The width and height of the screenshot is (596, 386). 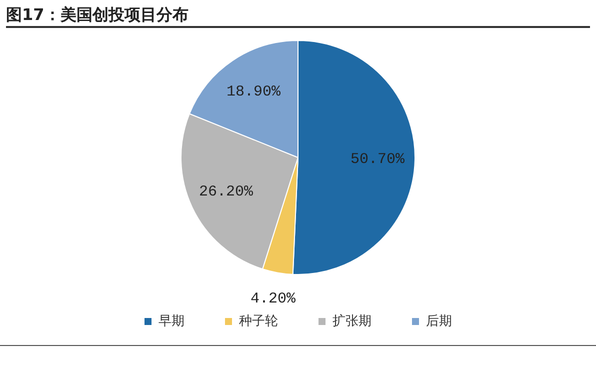 What do you see at coordinates (226, 191) in the screenshot?
I see `data-label: 26.20%` at bounding box center [226, 191].